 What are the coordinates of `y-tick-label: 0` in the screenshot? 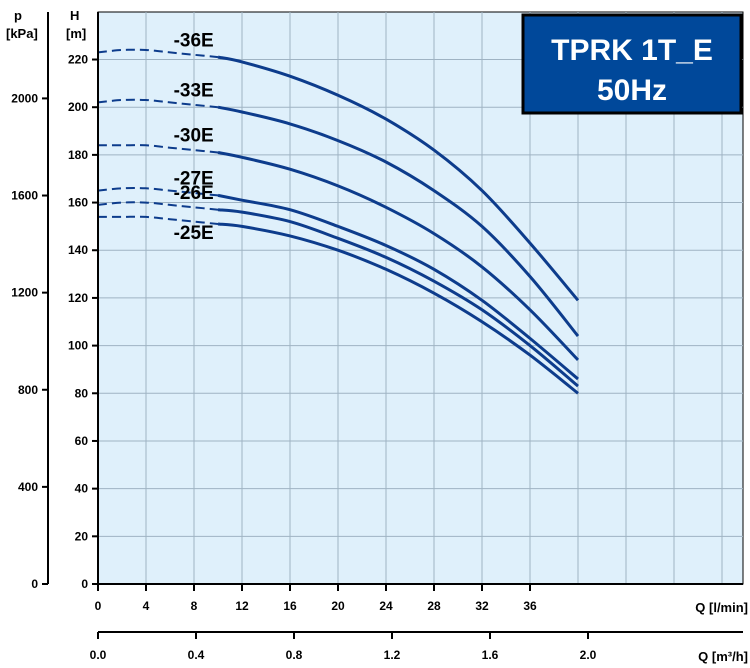 It's located at (84, 584).